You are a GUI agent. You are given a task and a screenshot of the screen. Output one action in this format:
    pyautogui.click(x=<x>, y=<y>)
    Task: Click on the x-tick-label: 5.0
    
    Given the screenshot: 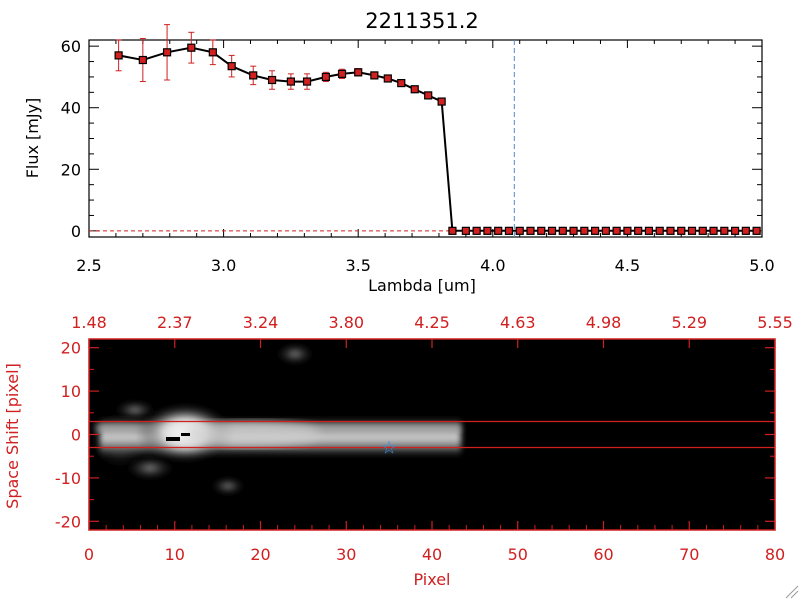 What is the action you would take?
    pyautogui.click(x=761, y=265)
    